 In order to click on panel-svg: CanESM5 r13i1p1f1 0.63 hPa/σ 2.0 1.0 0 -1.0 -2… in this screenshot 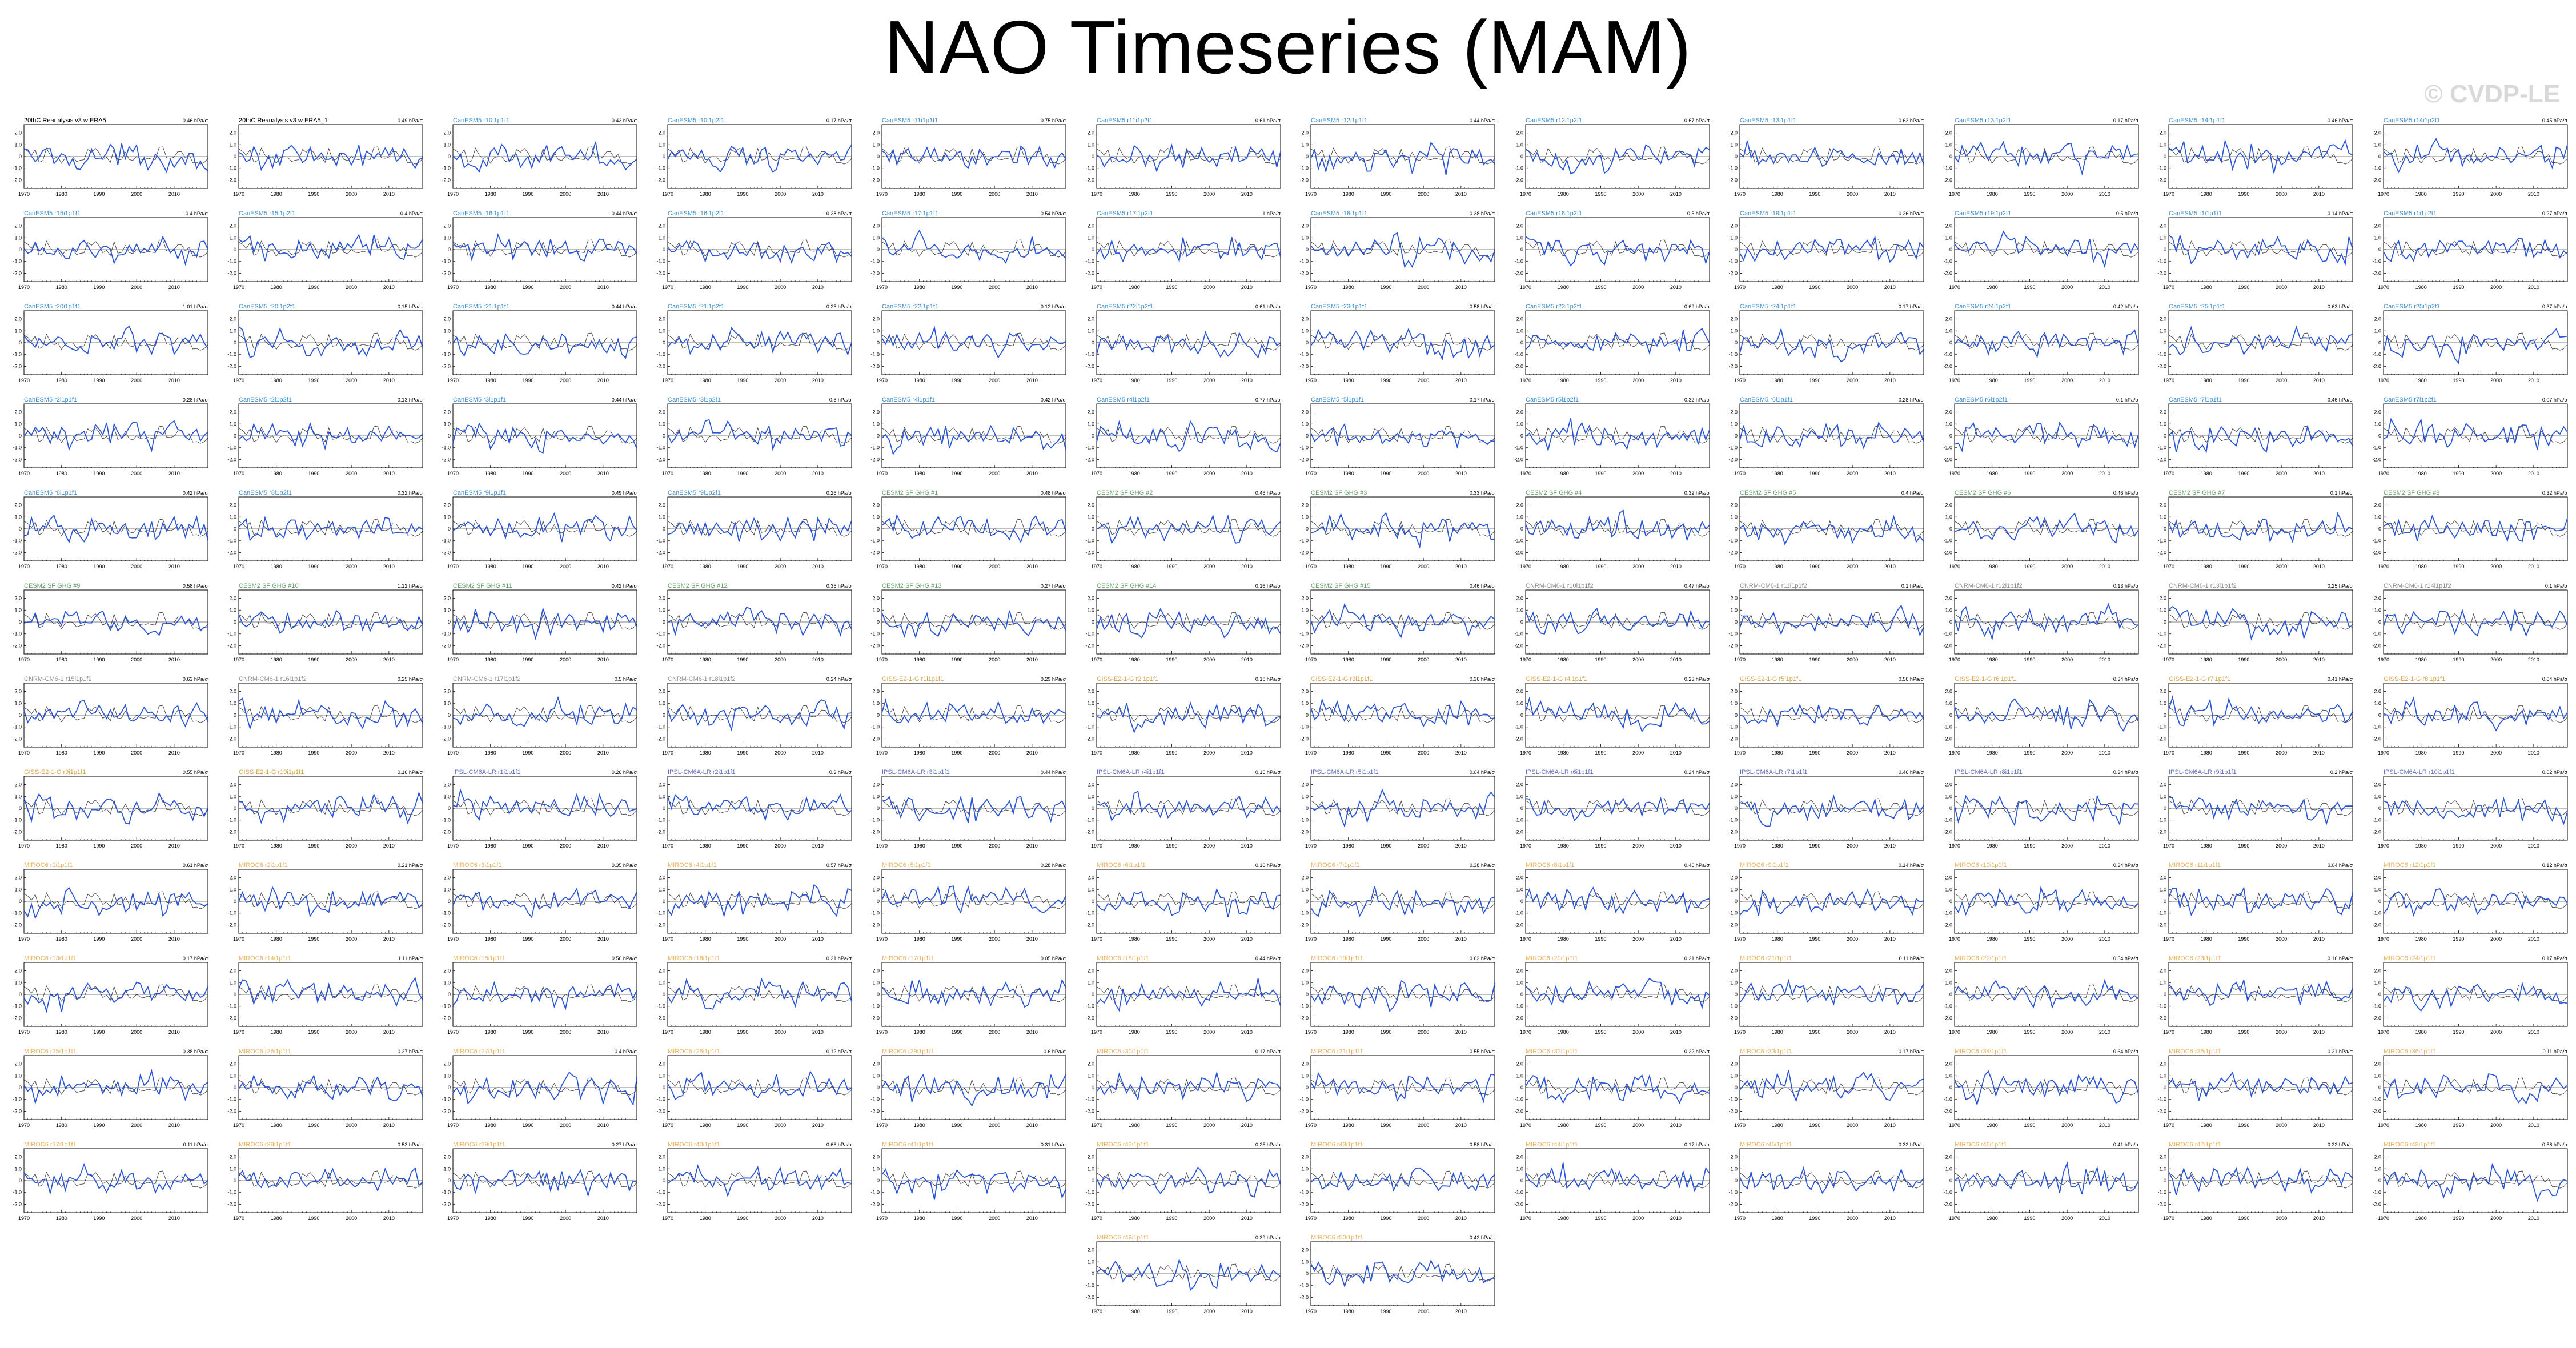, I will do `click(1826, 157)`.